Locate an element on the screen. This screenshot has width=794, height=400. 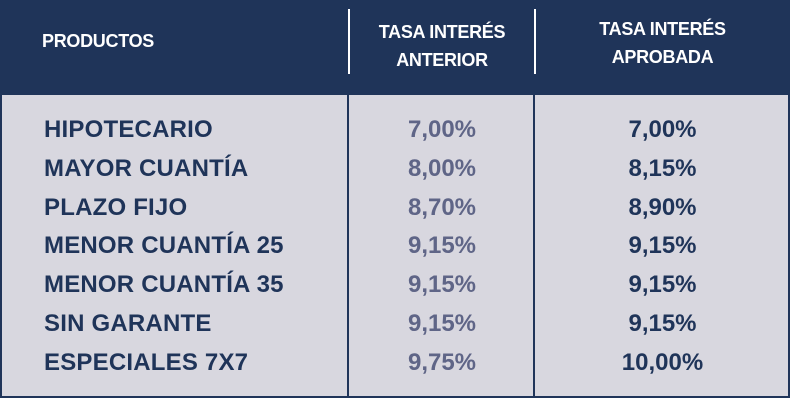
previous-rate: 8,70% is located at coordinates (442, 207).